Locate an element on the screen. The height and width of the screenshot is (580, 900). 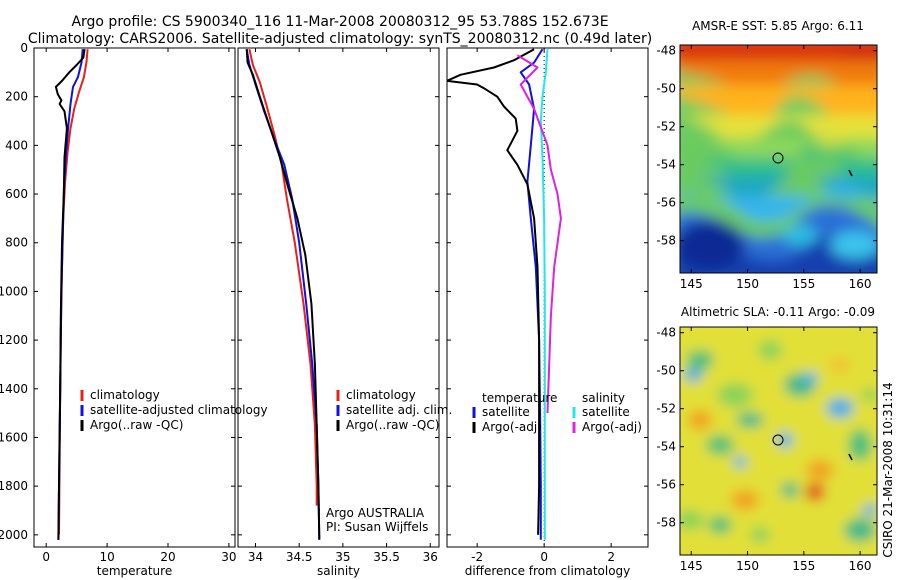
x-tick-label: 34.5 is located at coordinates (299, 557).